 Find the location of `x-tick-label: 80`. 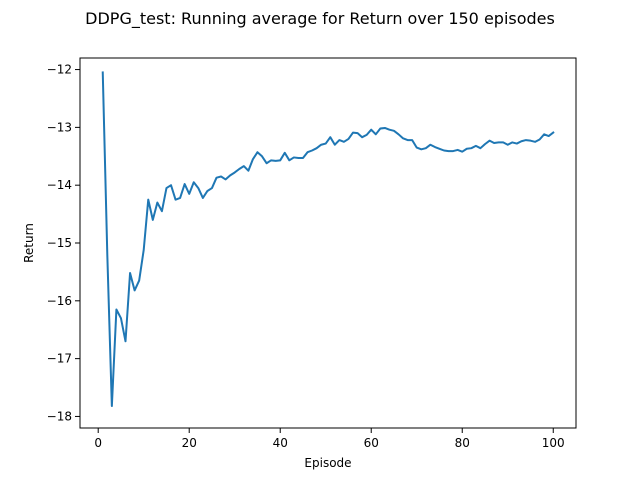

x-tick-label: 80 is located at coordinates (462, 443).